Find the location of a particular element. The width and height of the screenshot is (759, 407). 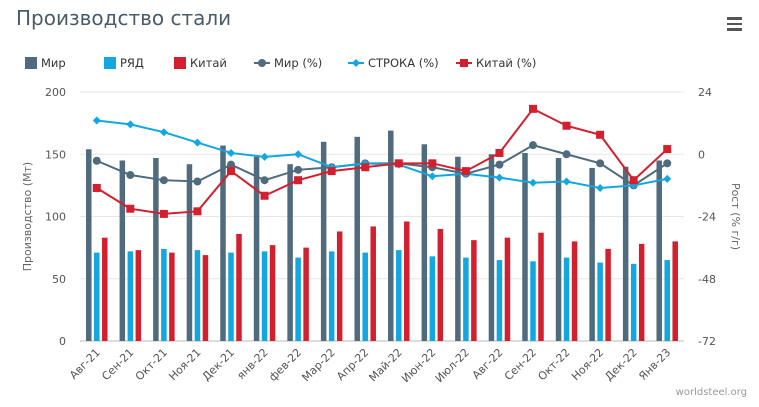

legend-item: Мир is located at coordinates (45, 62).